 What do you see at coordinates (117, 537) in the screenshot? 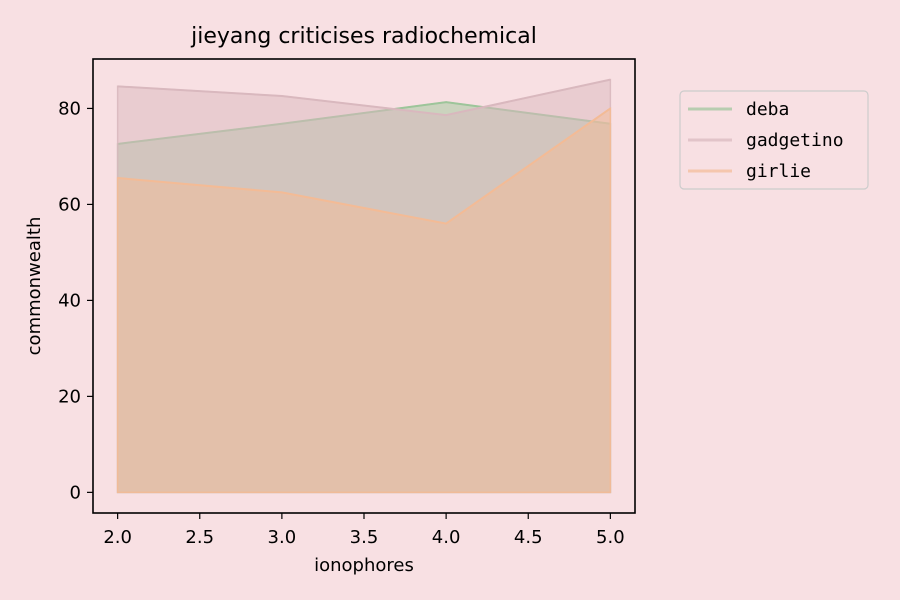
I see `x-tick-label: 2.0` at bounding box center [117, 537].